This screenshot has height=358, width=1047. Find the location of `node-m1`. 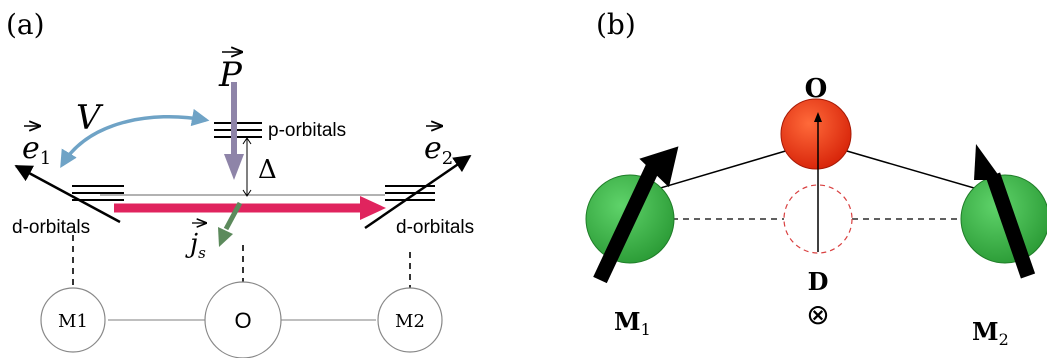

node-m1 is located at coordinates (73, 320).